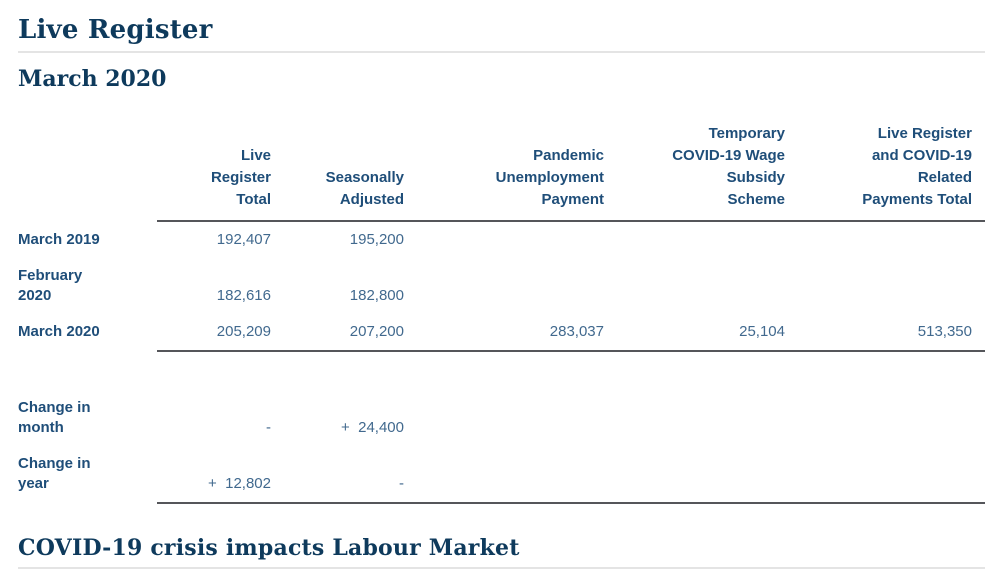  I want to click on section-divider, so click(501, 568).